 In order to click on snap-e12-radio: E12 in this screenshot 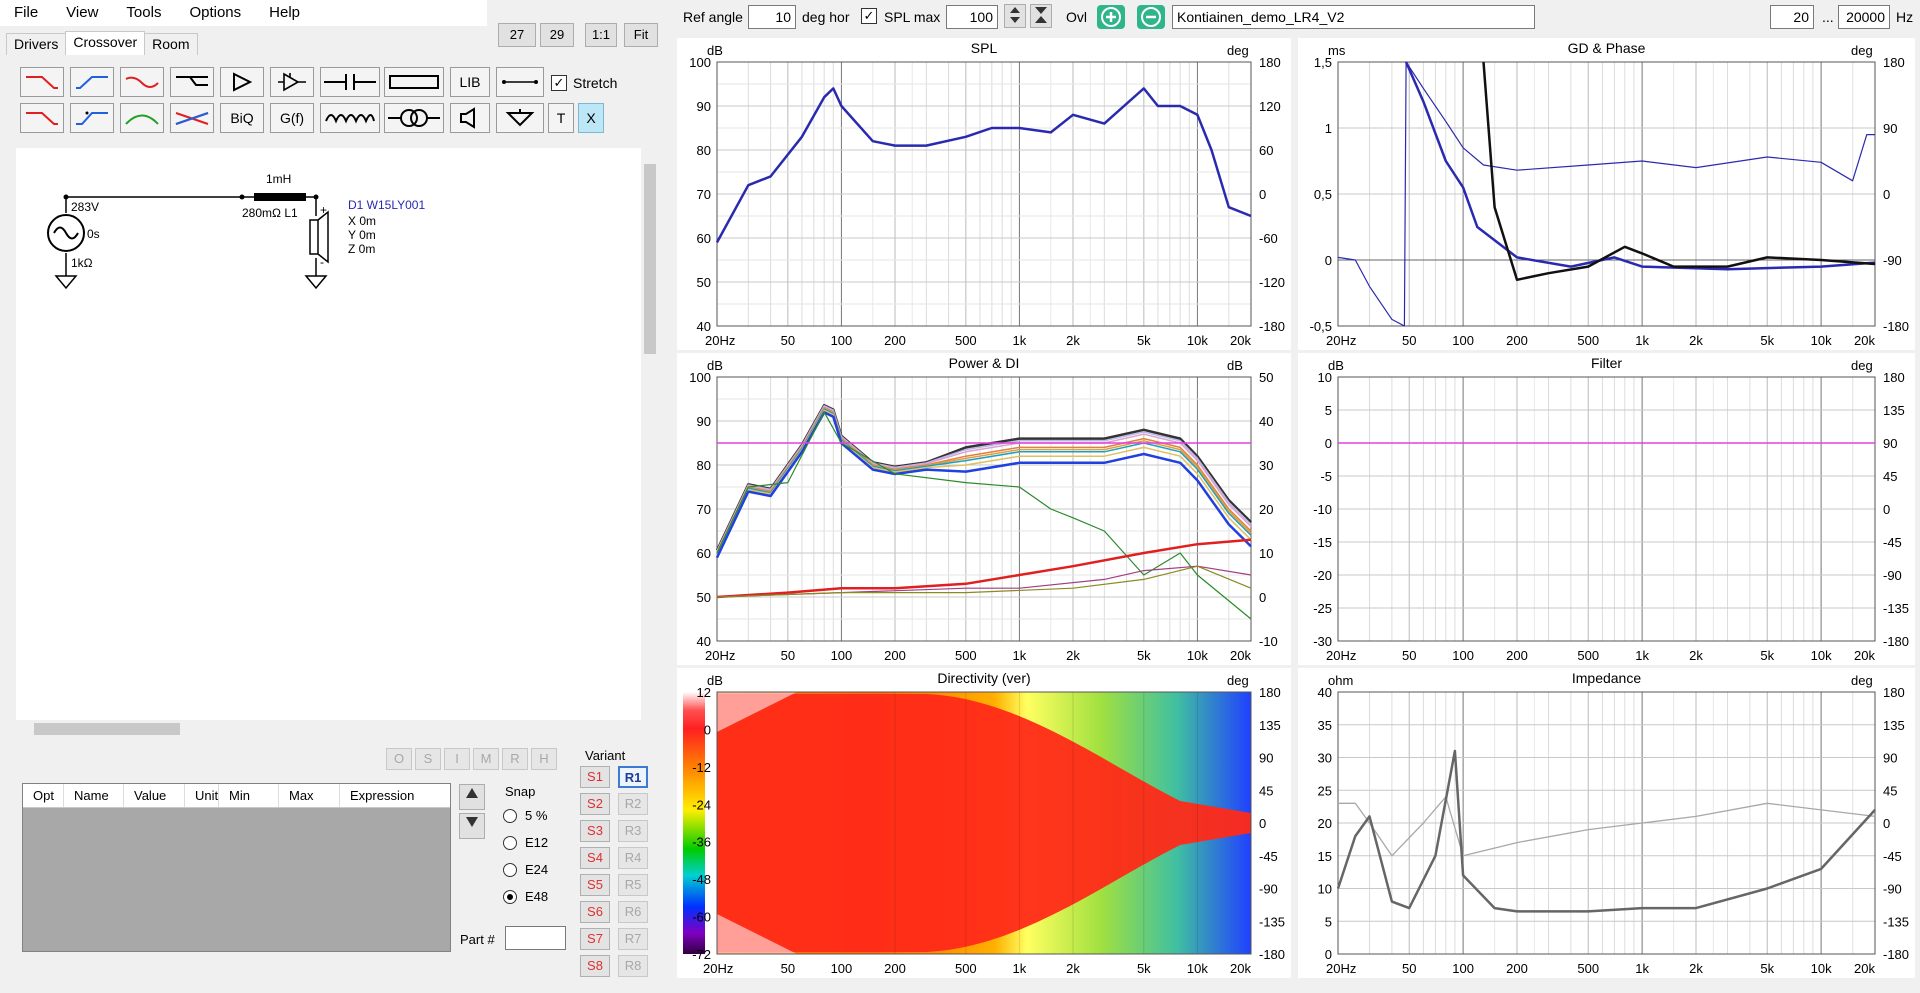, I will do `click(525, 842)`.